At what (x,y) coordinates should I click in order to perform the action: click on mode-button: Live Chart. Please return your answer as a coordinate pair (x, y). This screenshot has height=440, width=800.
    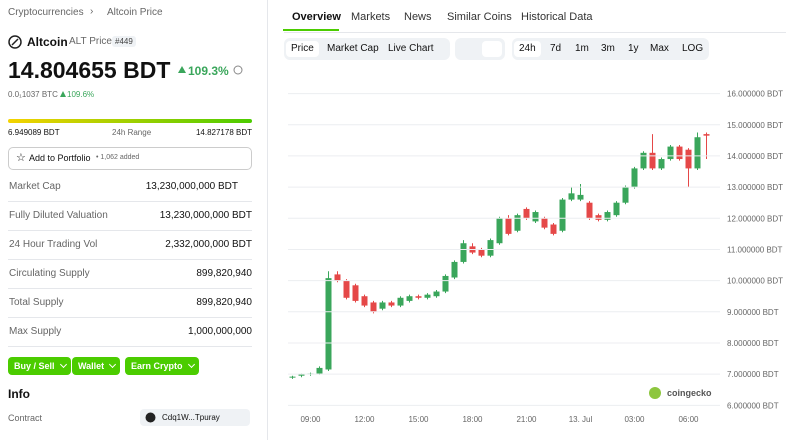
    Looking at the image, I should click on (411, 48).